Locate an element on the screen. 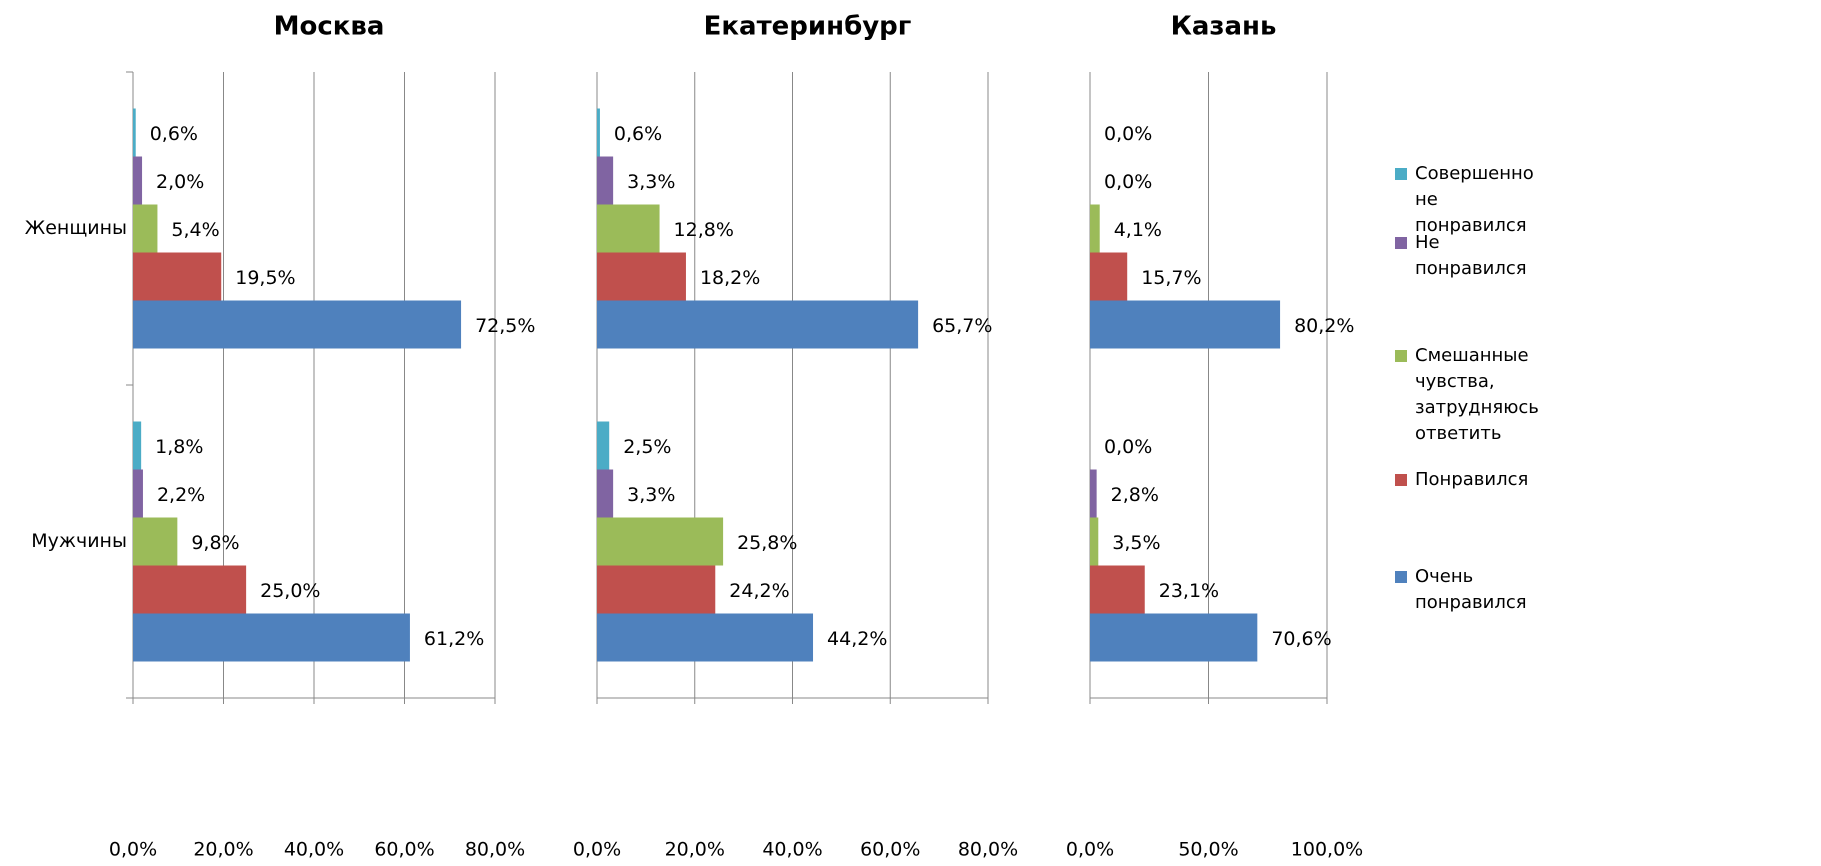 Image resolution: width=1821 pixels, height=866 pixels. data-label: 25,8% is located at coordinates (767, 543).